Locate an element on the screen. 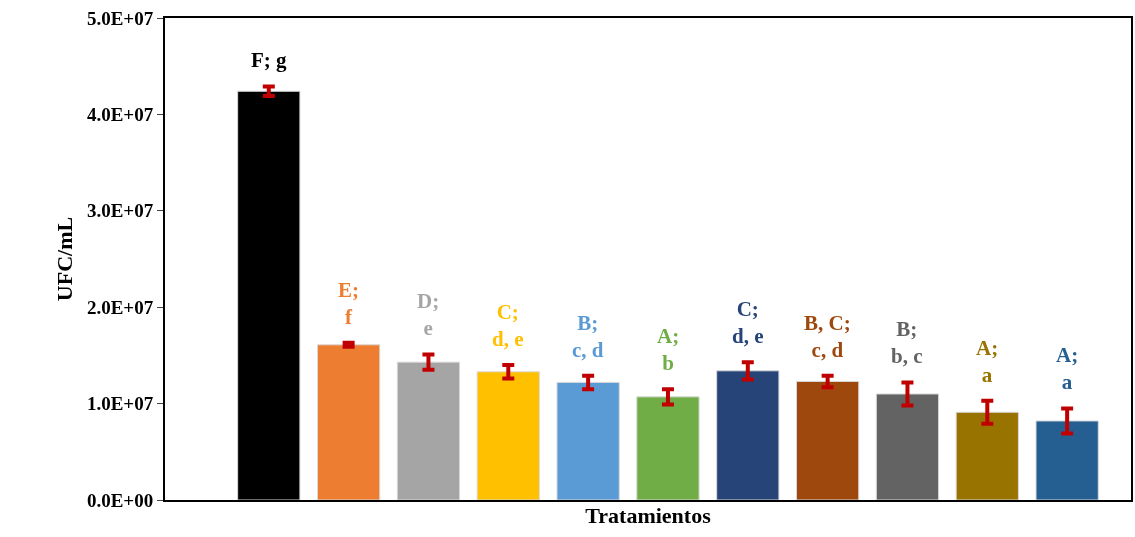  data-label: B, C; c, d is located at coordinates (827, 337).